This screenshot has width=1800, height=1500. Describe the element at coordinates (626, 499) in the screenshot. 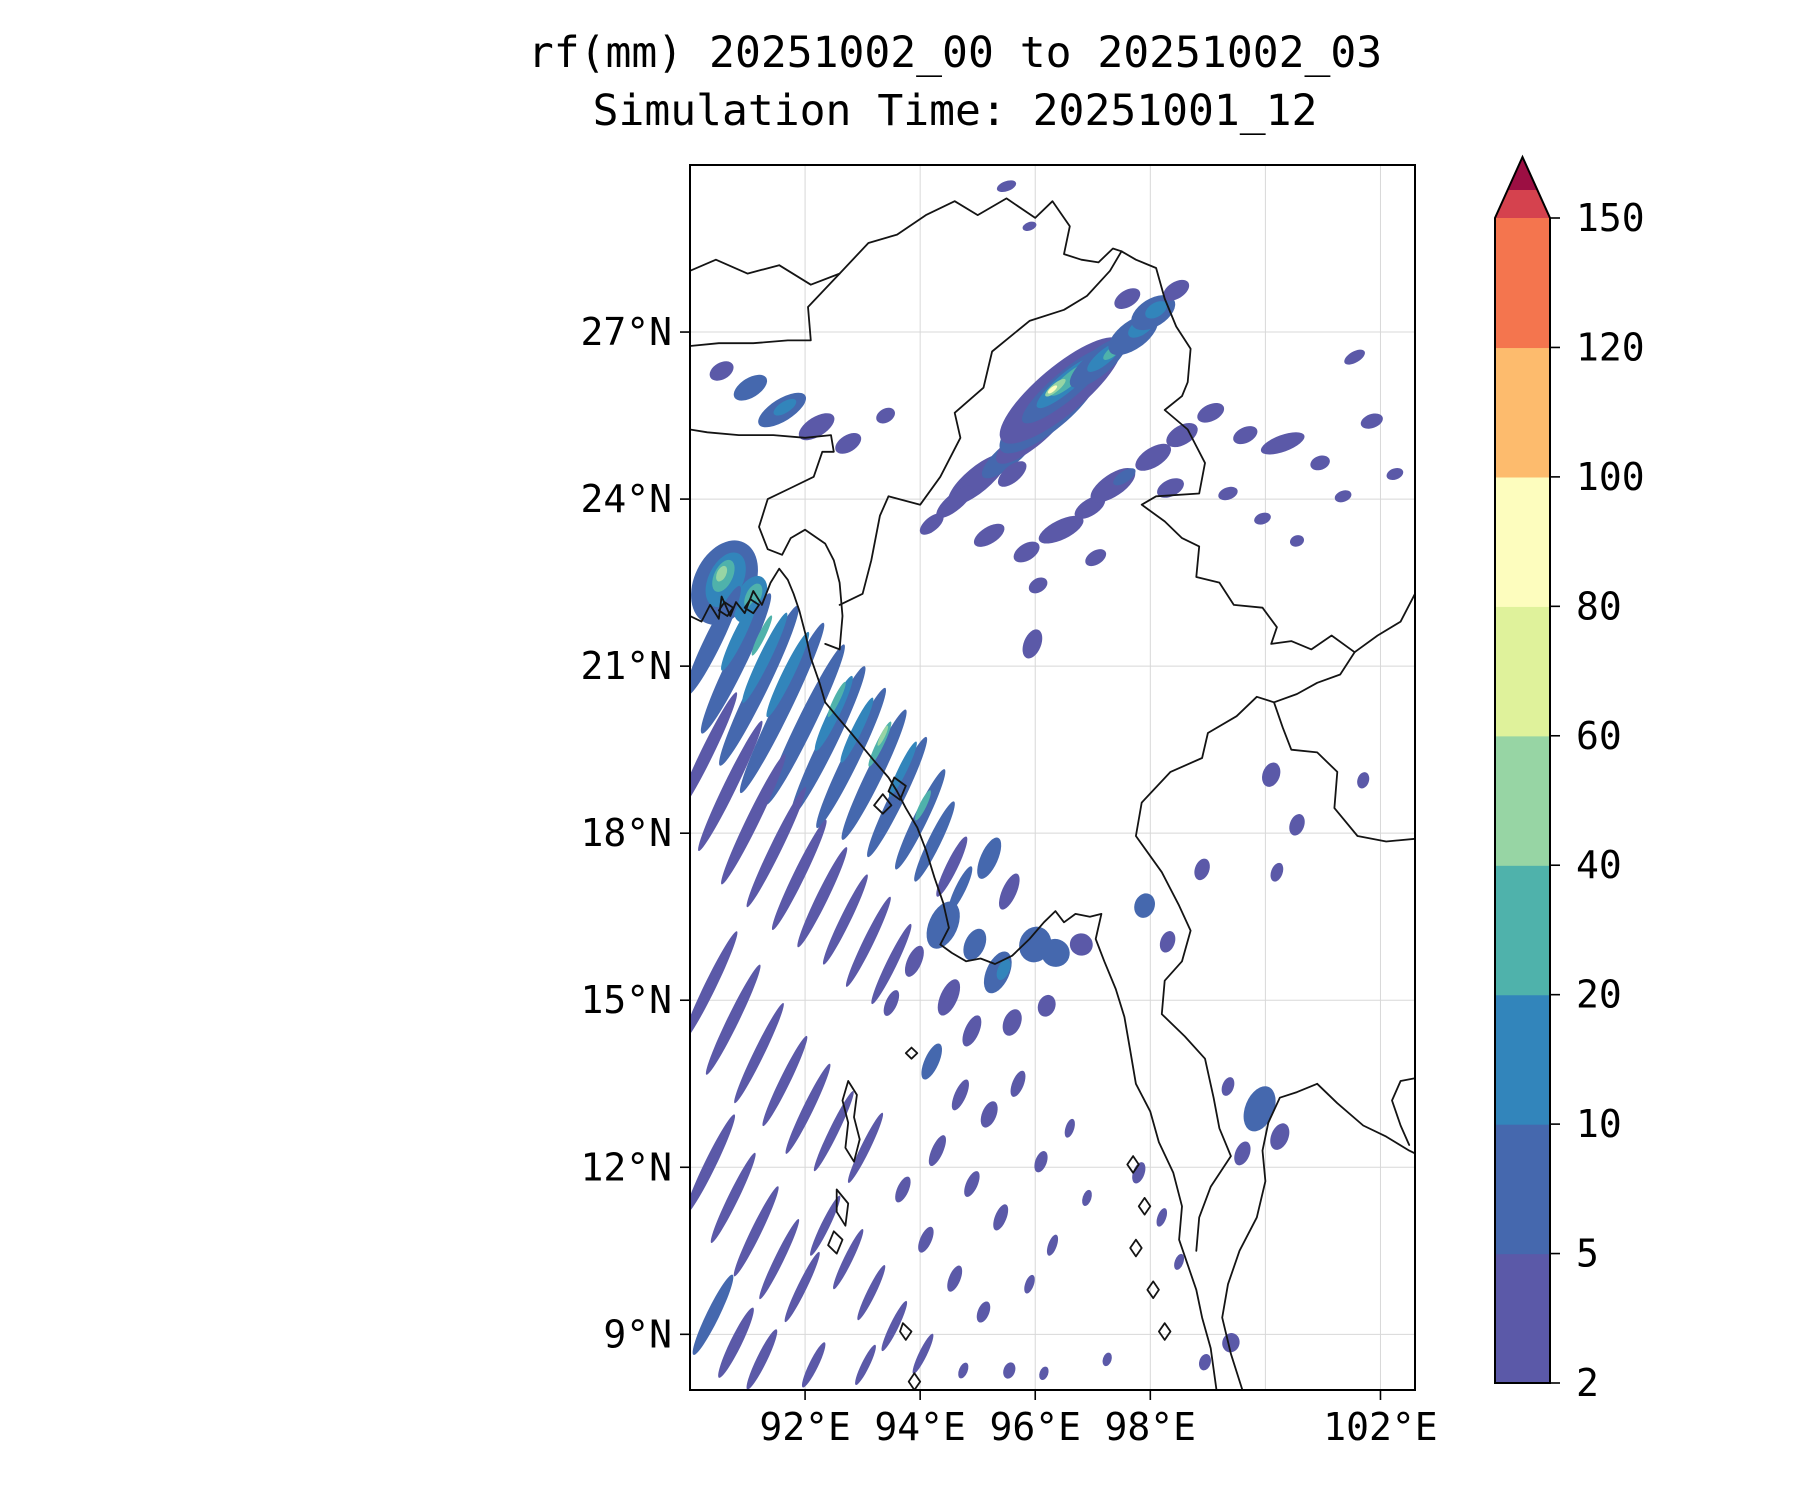

I see `lat-tick-label: 24°N` at that location.